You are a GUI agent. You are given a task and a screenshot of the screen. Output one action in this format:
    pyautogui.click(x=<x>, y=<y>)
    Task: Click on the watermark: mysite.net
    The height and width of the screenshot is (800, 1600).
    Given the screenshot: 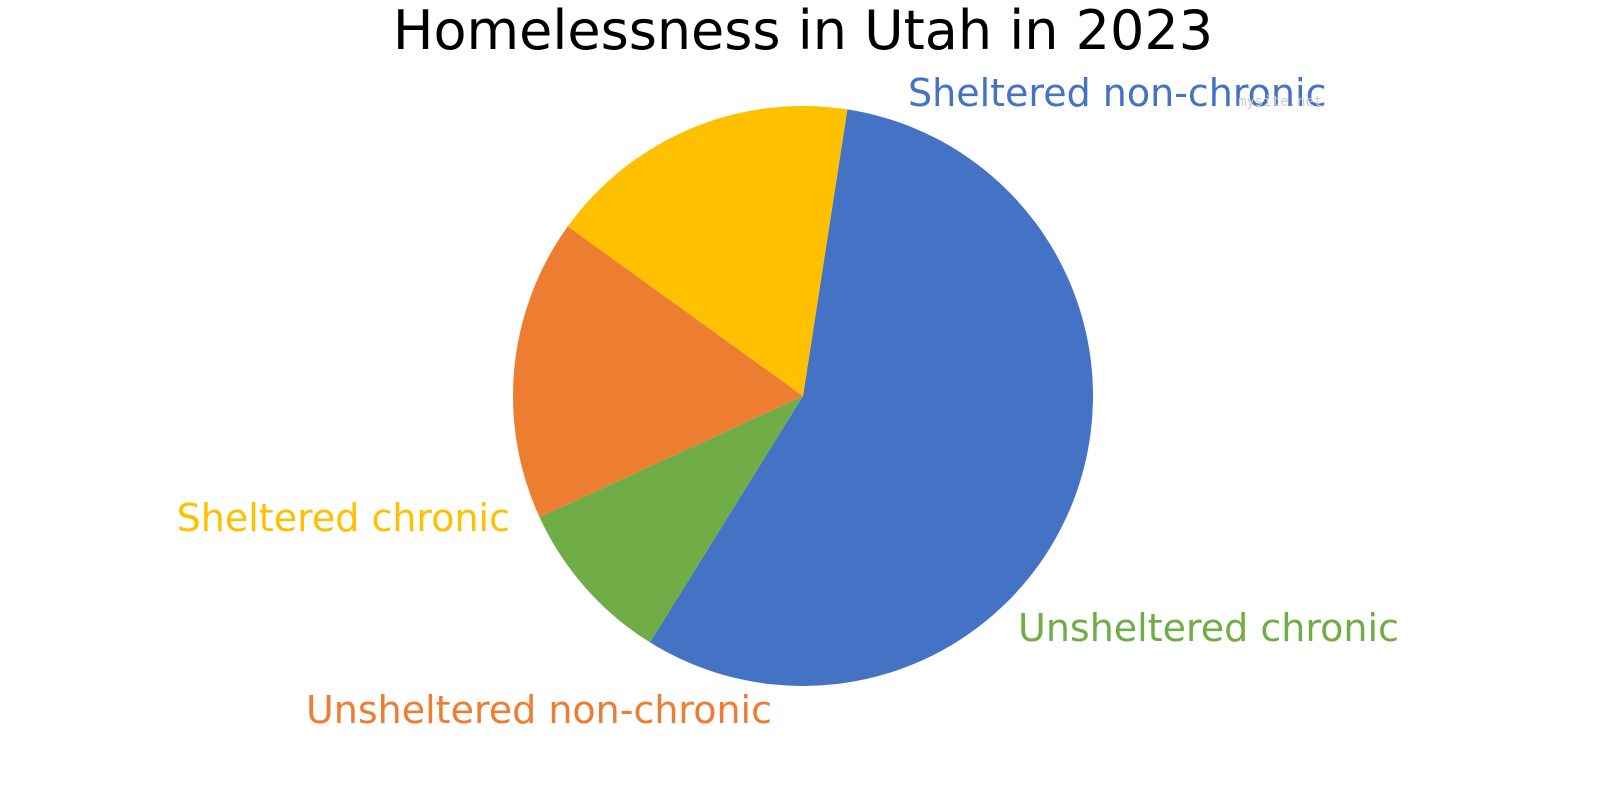 What is the action you would take?
    pyautogui.click(x=1280, y=102)
    